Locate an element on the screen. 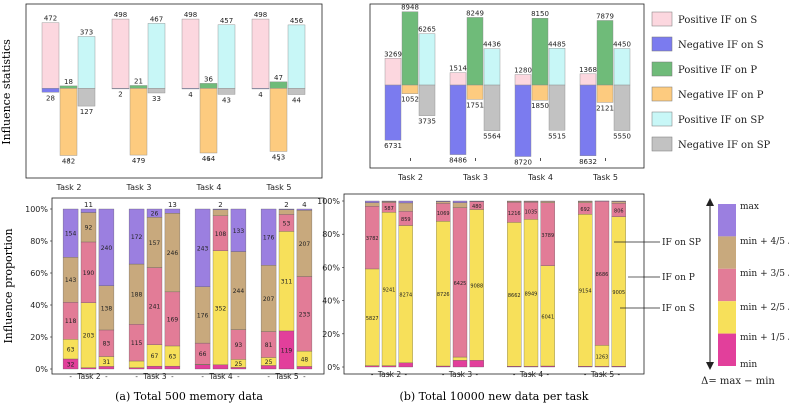 This screenshot has width=789, height=407. segment-label: 93 is located at coordinates (239, 345).